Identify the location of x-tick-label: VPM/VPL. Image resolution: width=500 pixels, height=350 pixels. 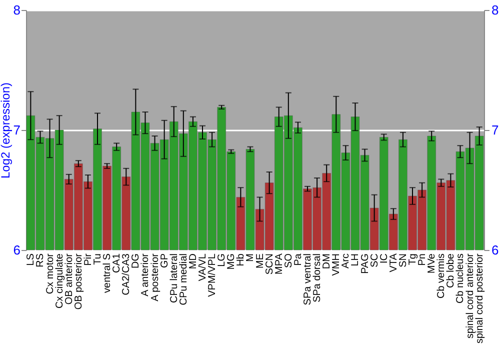
(212, 275).